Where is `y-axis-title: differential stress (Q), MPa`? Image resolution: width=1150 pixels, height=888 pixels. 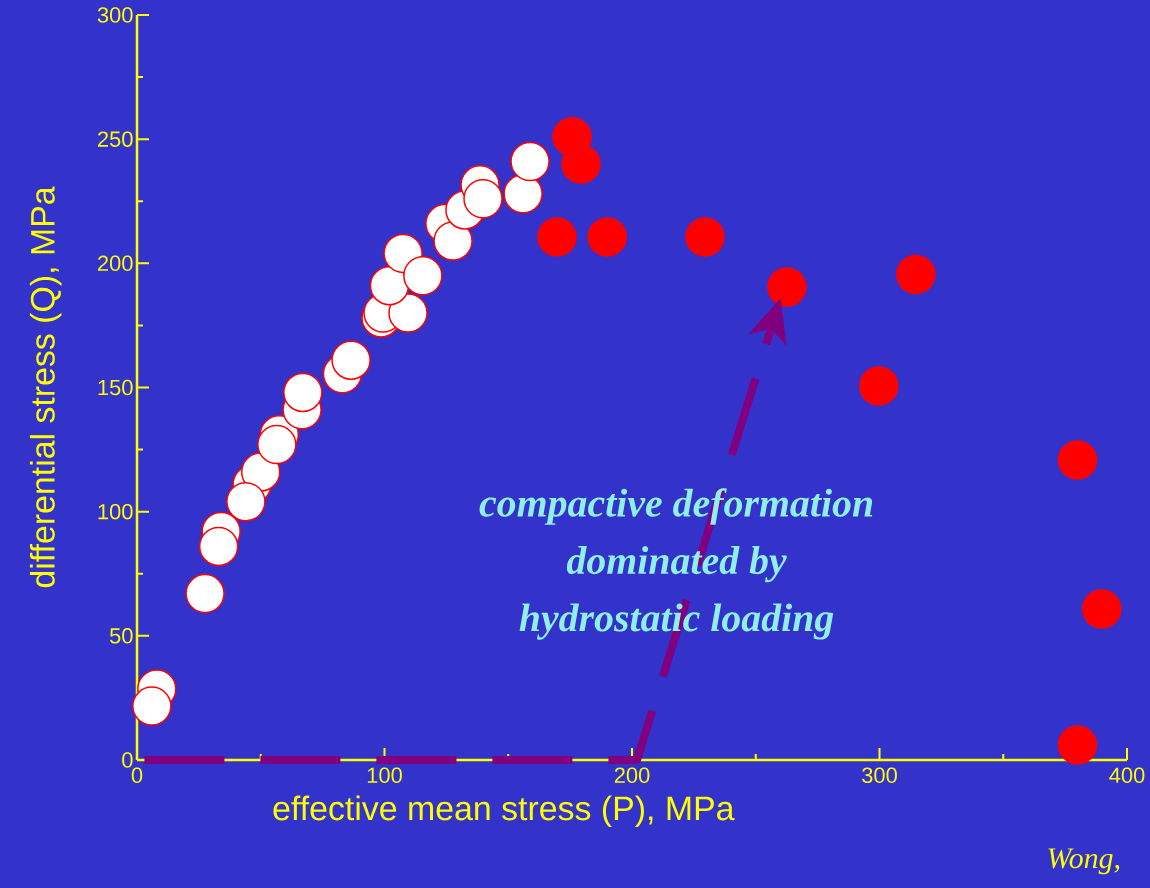
y-axis-title: differential stress (Q), MPa is located at coordinates (45, 387).